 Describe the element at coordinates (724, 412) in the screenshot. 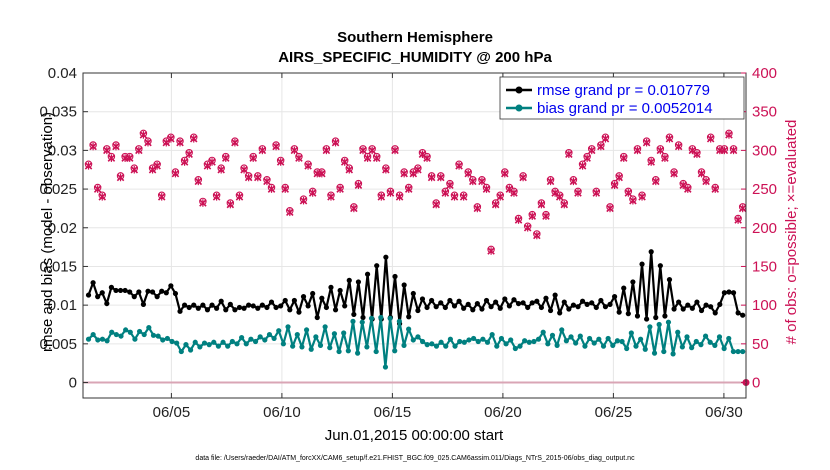

I see `x-tick-label: 06/30` at that location.